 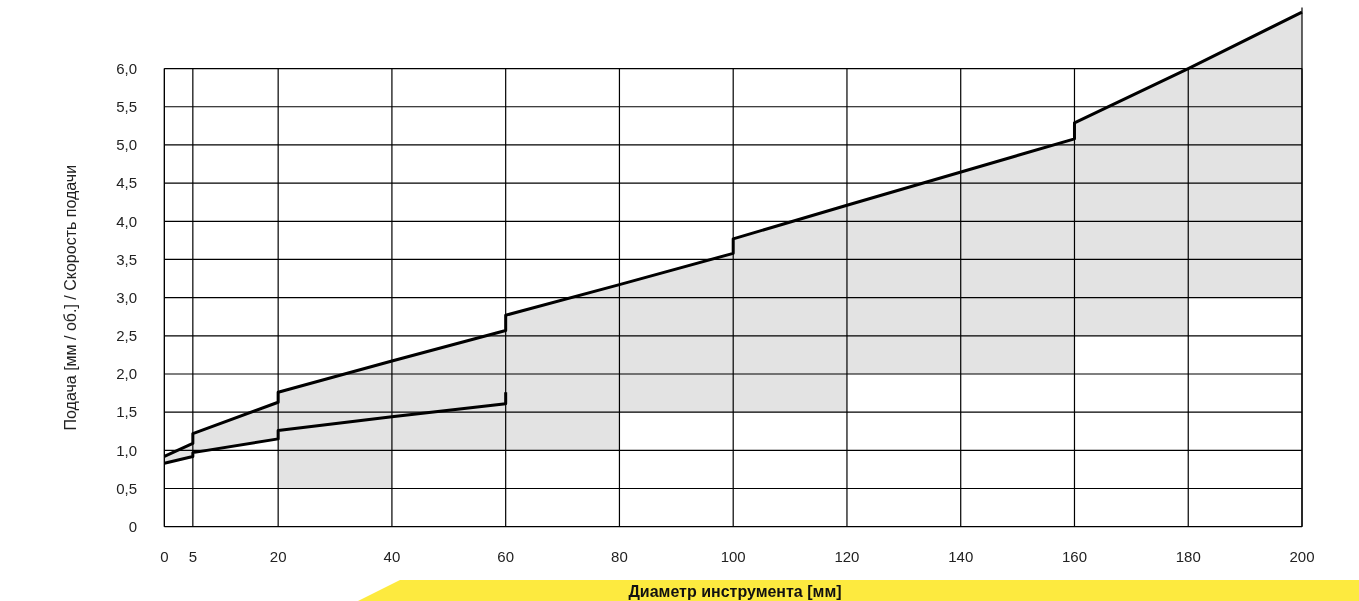 What do you see at coordinates (126, 488) in the screenshot?
I see `y-tick-label: 0,5` at bounding box center [126, 488].